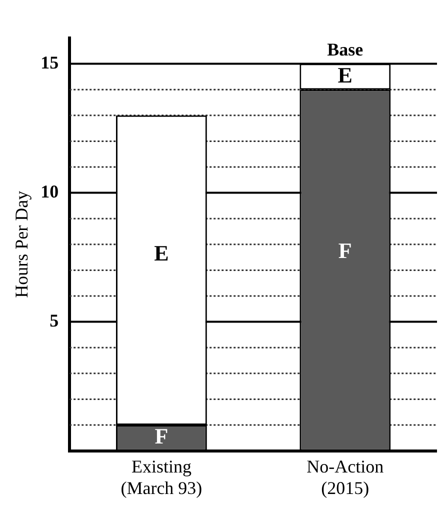  What do you see at coordinates (161, 436) in the screenshot?
I see `series-label: F` at bounding box center [161, 436].